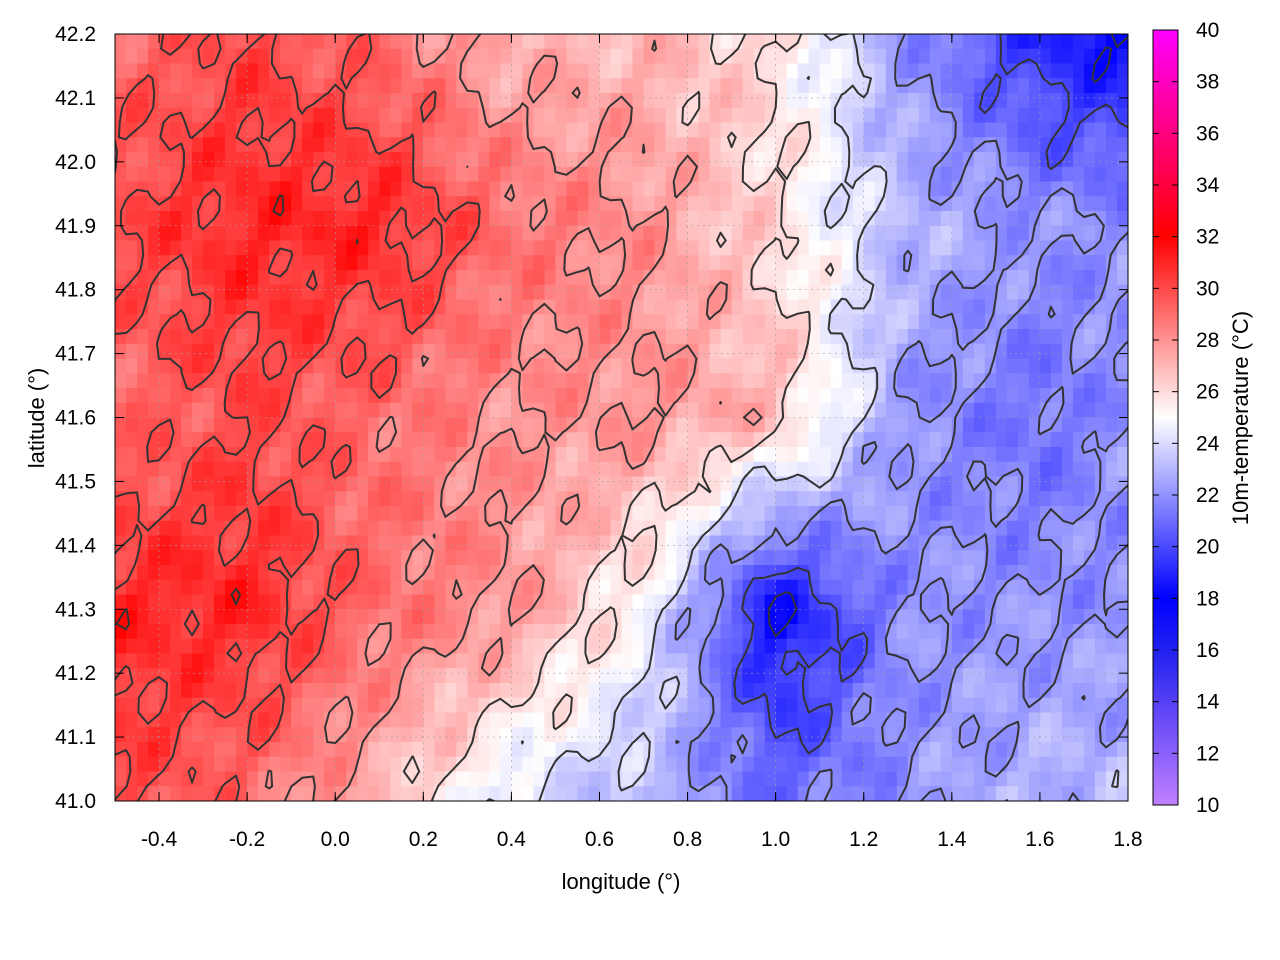 Image resolution: width=1280 pixels, height=960 pixels. What do you see at coordinates (423, 839) in the screenshot?
I see `x-tick-label: 0.2` at bounding box center [423, 839].